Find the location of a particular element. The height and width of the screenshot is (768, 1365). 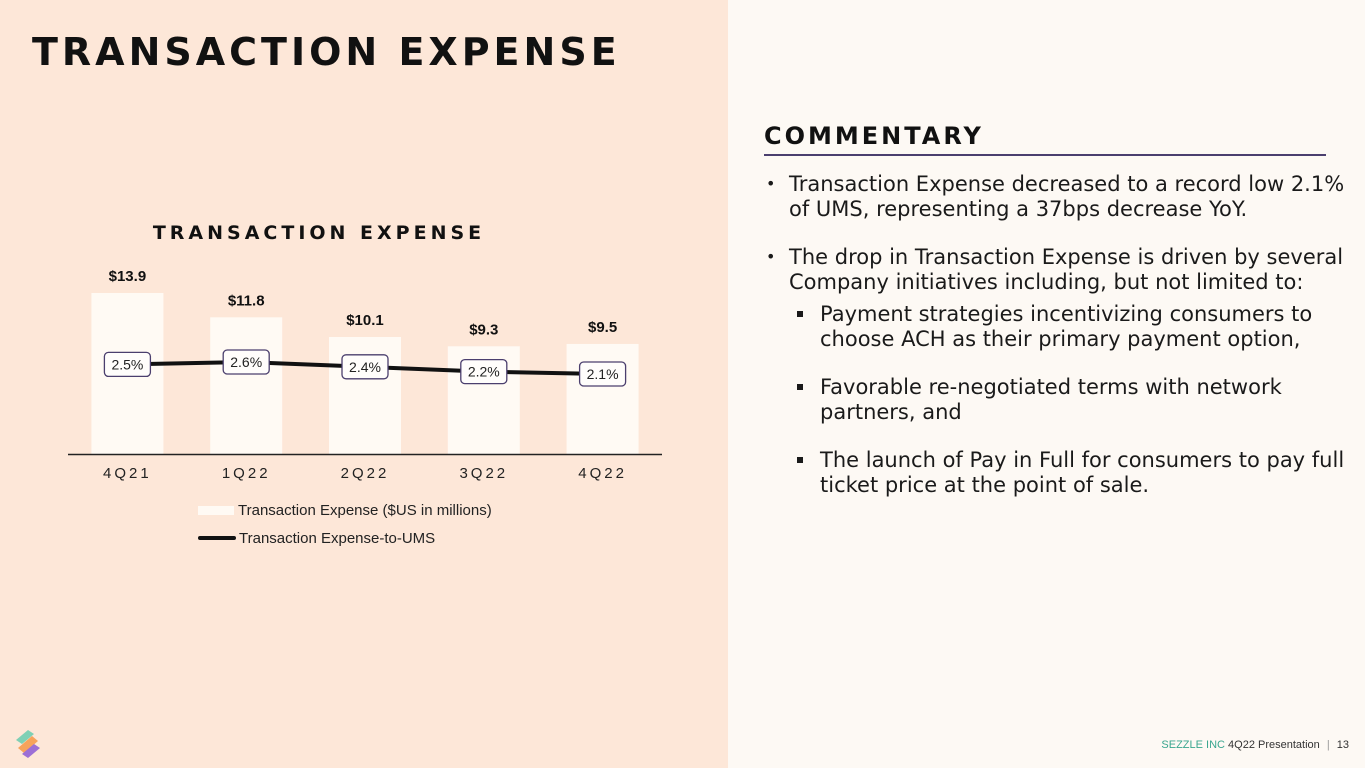

line-data-label: 2.5% is located at coordinates (127, 364).